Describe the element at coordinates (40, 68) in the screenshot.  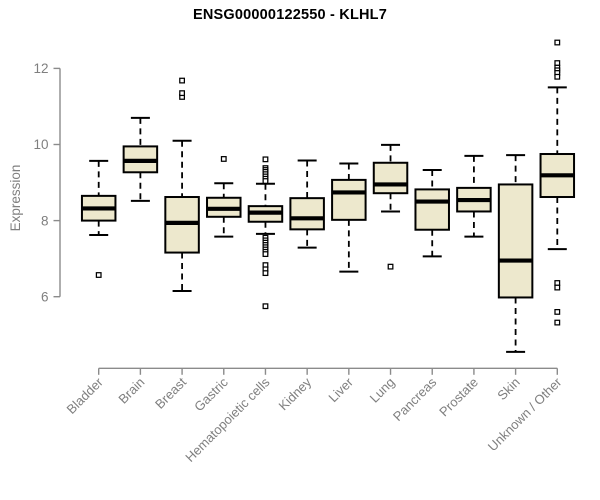
I see `y-tick-label: 12` at that location.